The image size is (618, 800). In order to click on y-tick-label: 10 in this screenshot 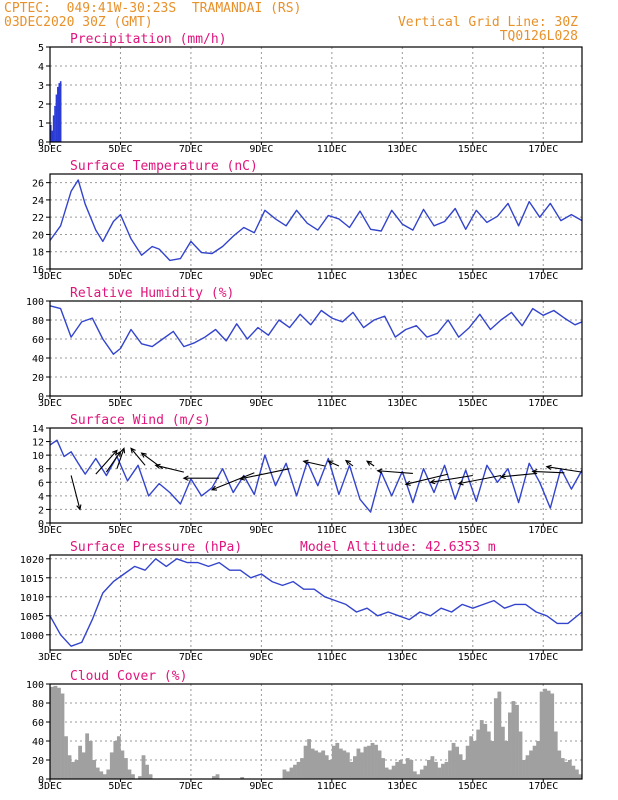, I will do `click(38, 456)`.